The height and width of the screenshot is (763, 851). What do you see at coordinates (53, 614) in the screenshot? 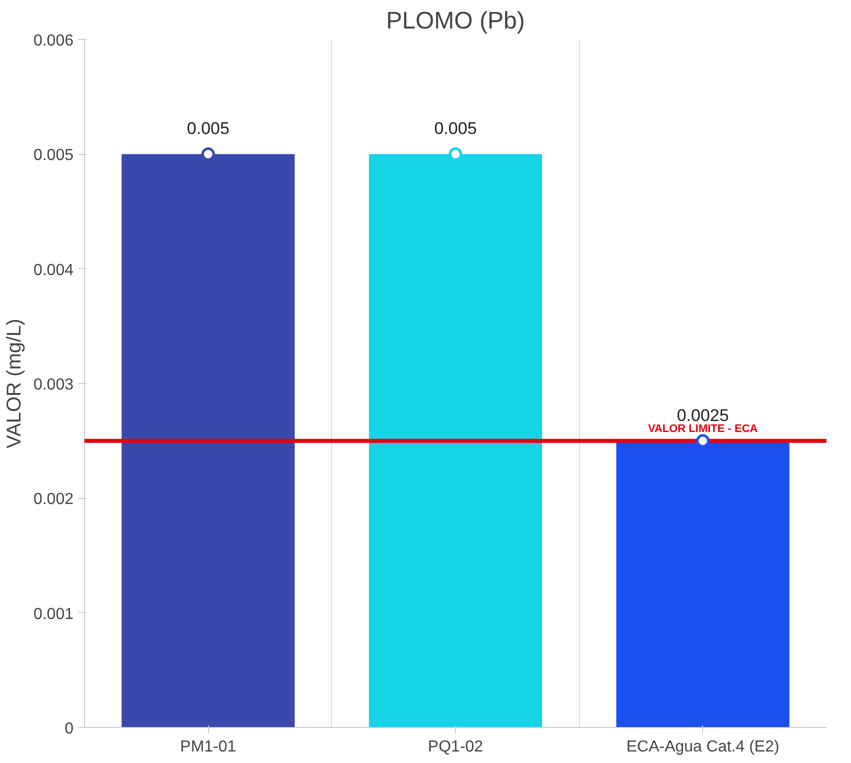
I see `y-tick-label: 0.001` at bounding box center [53, 614].